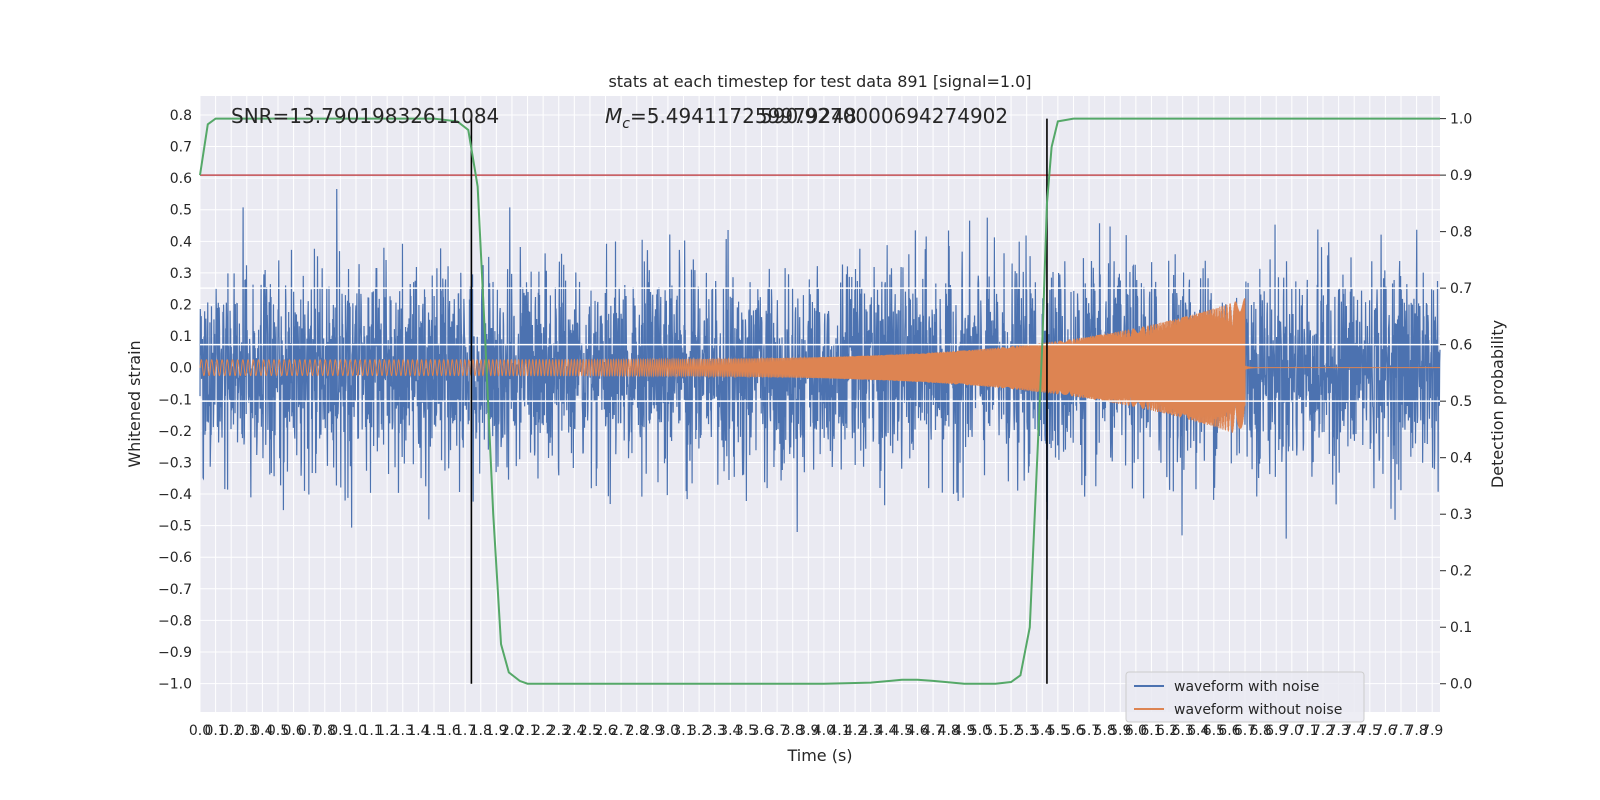  What do you see at coordinates (839, 731) in the screenshot?
I see `x-tick-label: 4.1` at bounding box center [839, 731].